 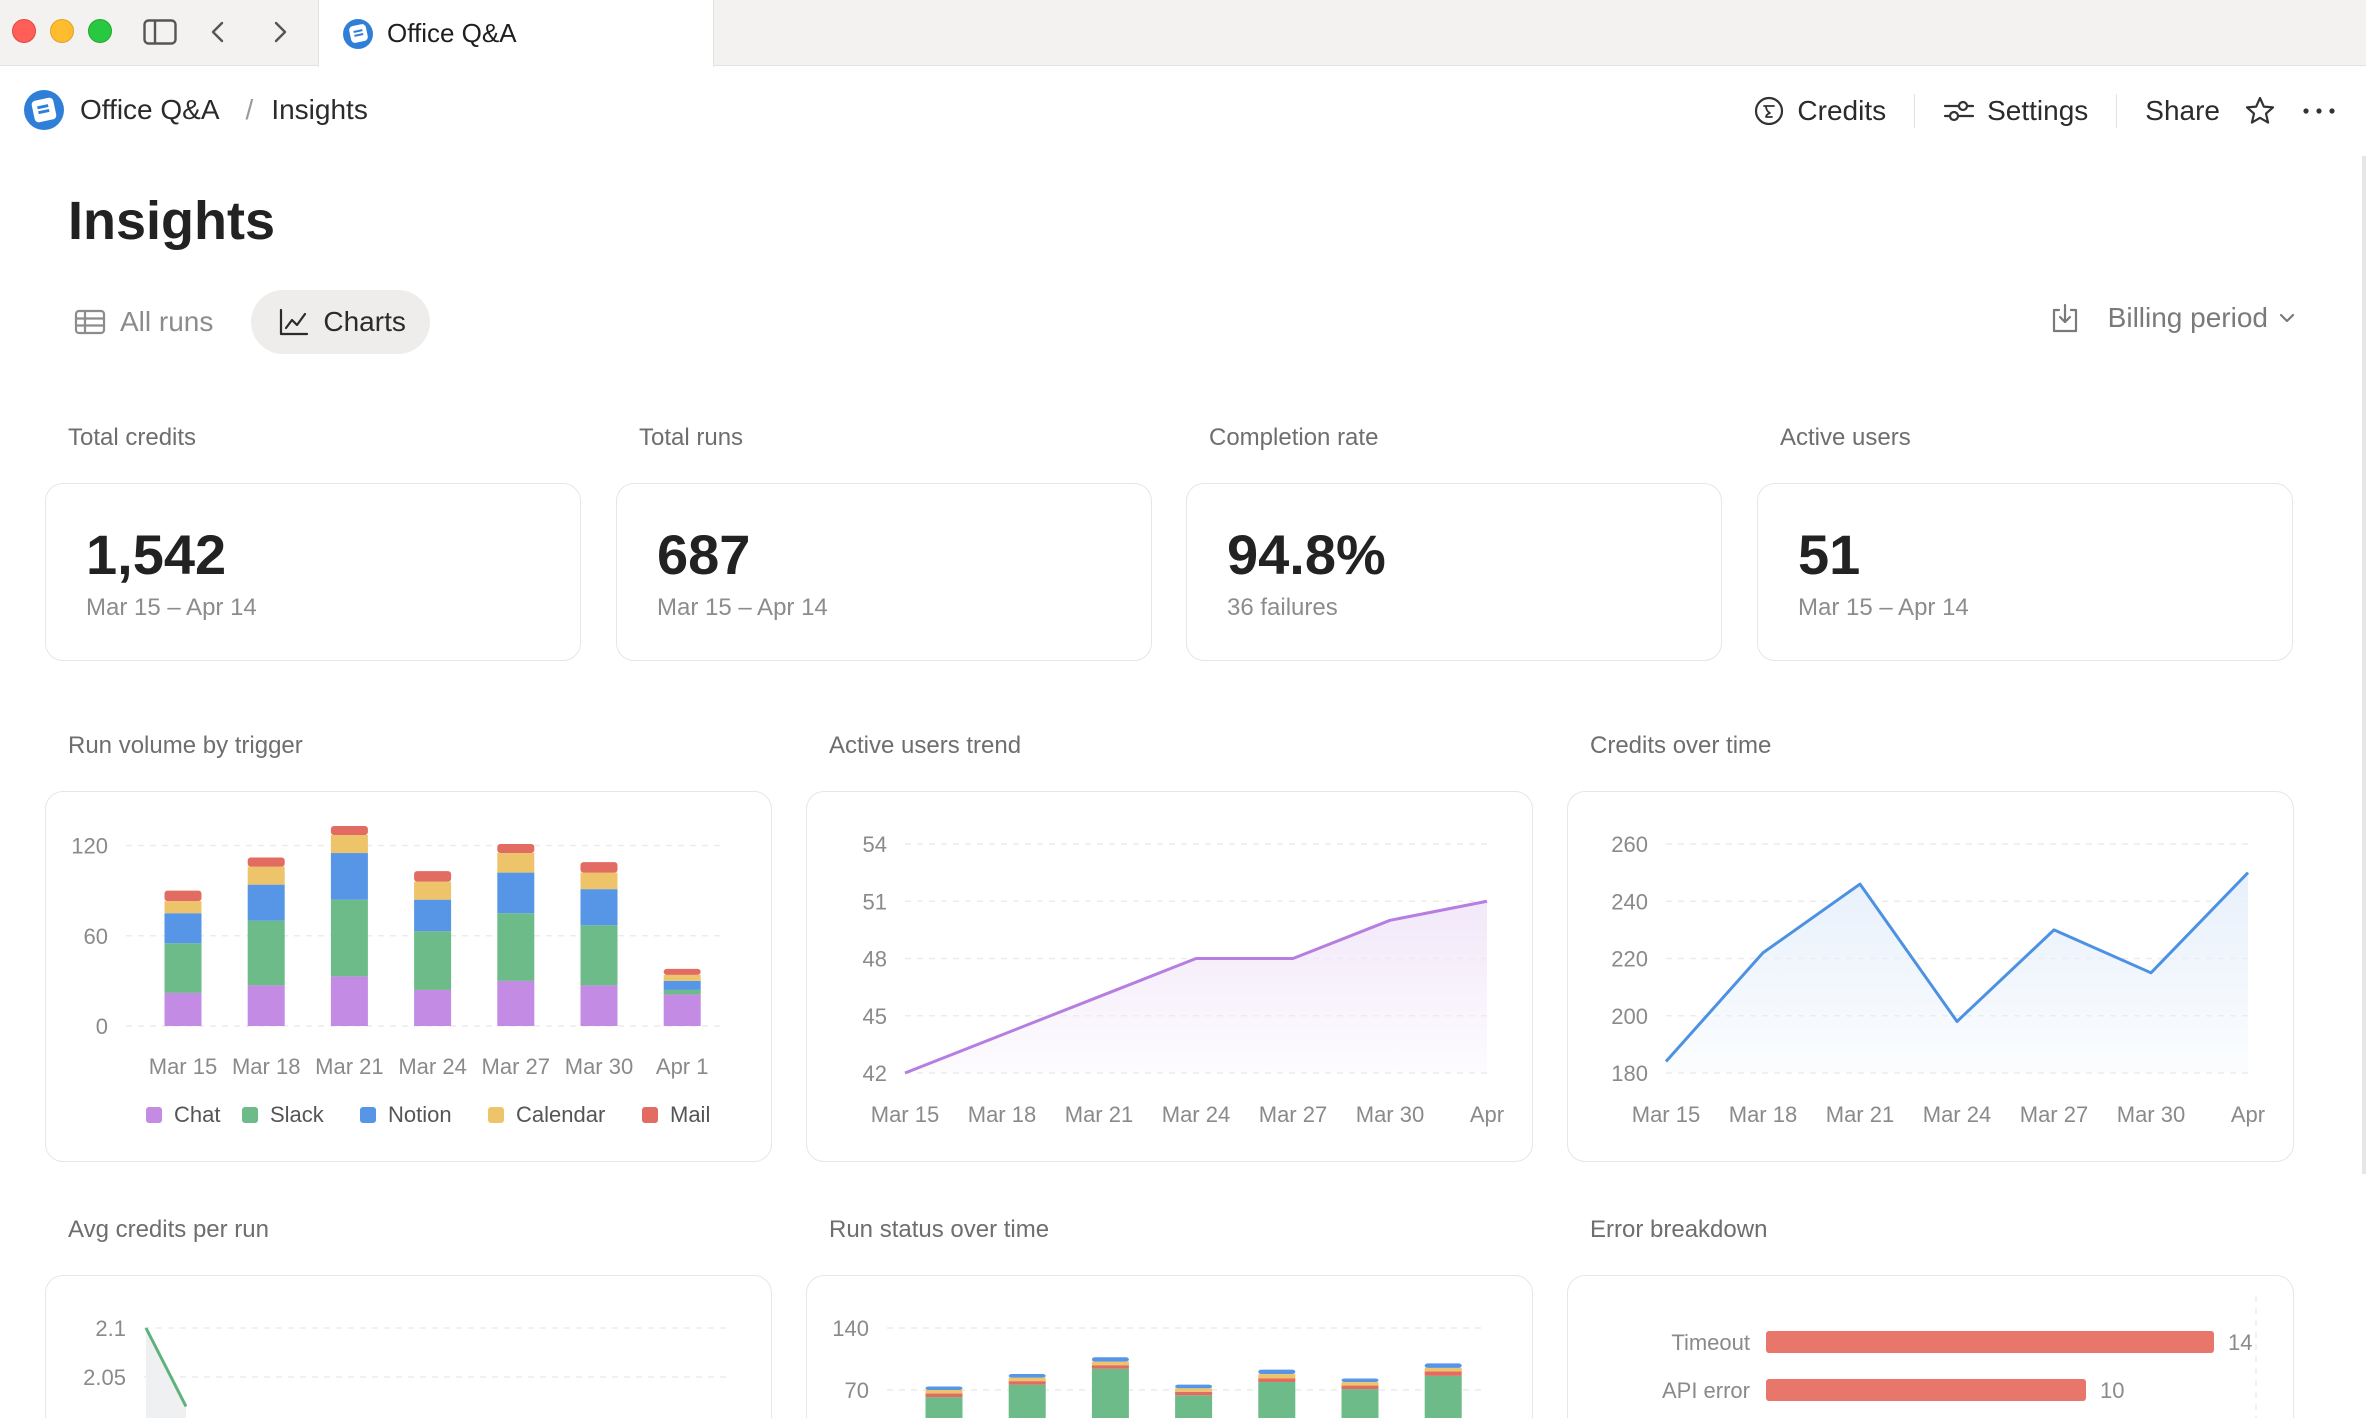 What do you see at coordinates (1681, 745) in the screenshot?
I see `chart-label-credits: Credits over time` at bounding box center [1681, 745].